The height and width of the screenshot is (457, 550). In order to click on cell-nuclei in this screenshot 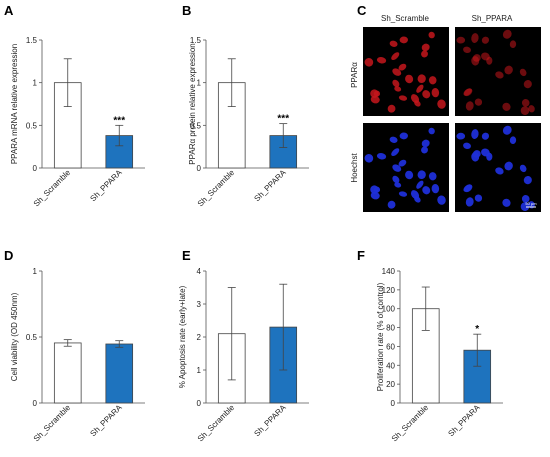, I will do `click(449, 120)`.